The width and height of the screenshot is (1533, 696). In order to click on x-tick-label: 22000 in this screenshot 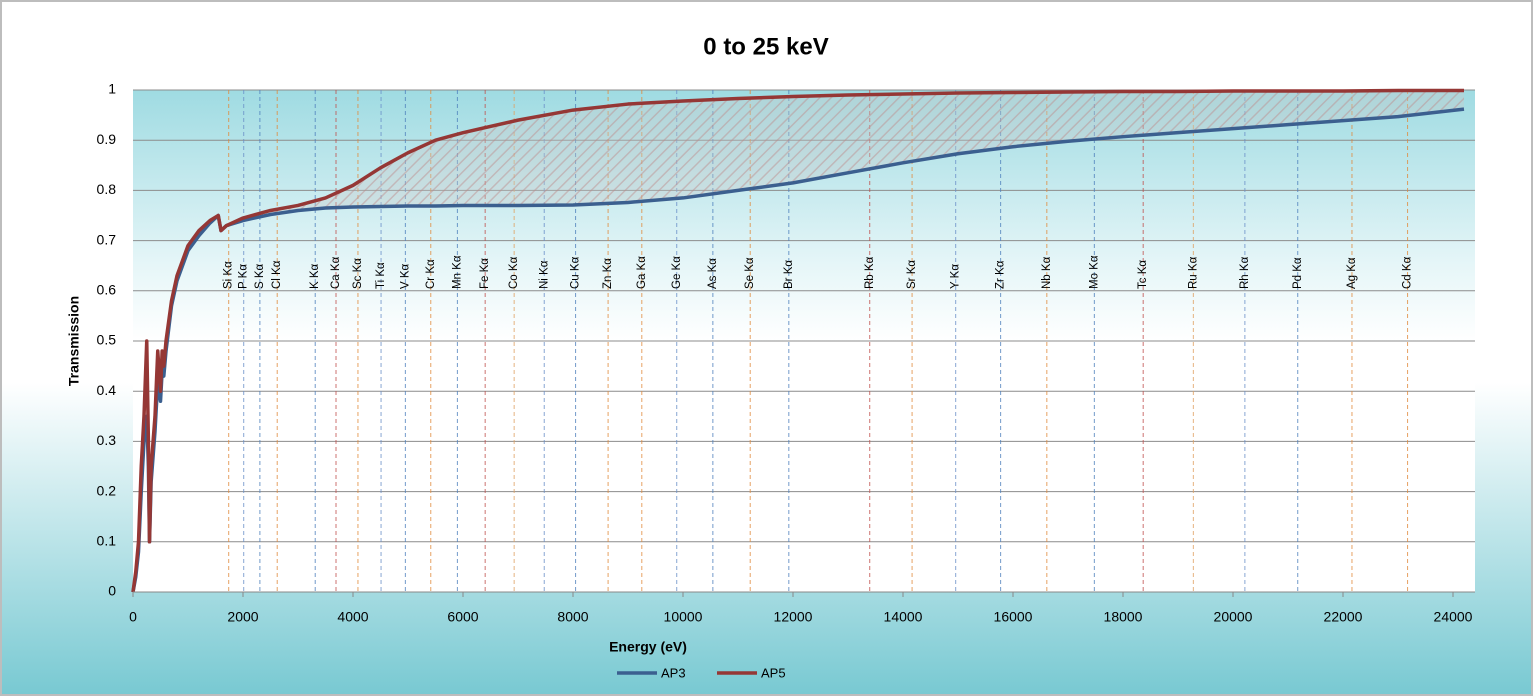, I will do `click(1343, 617)`.